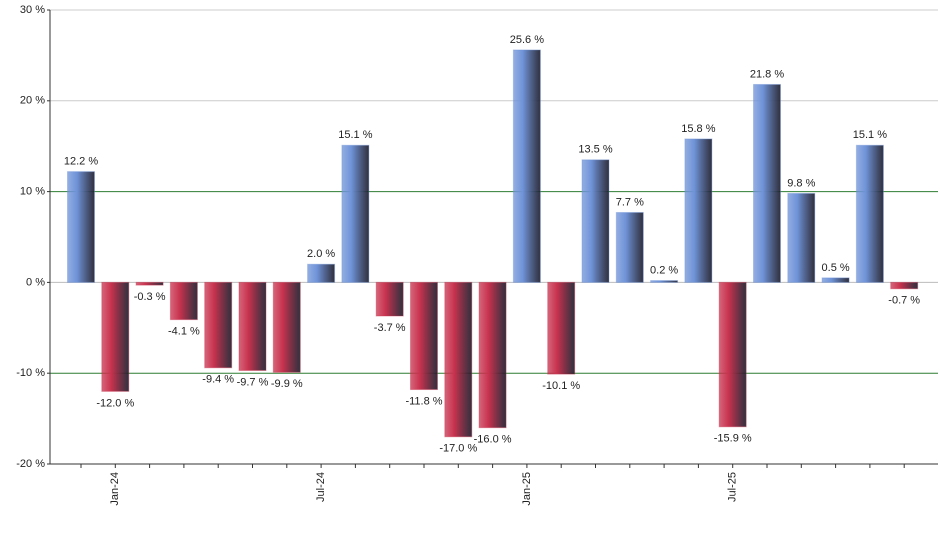 Image resolution: width=940 pixels, height=550 pixels. Describe the element at coordinates (81, 162) in the screenshot. I see `value-label: 12.2 %` at that location.